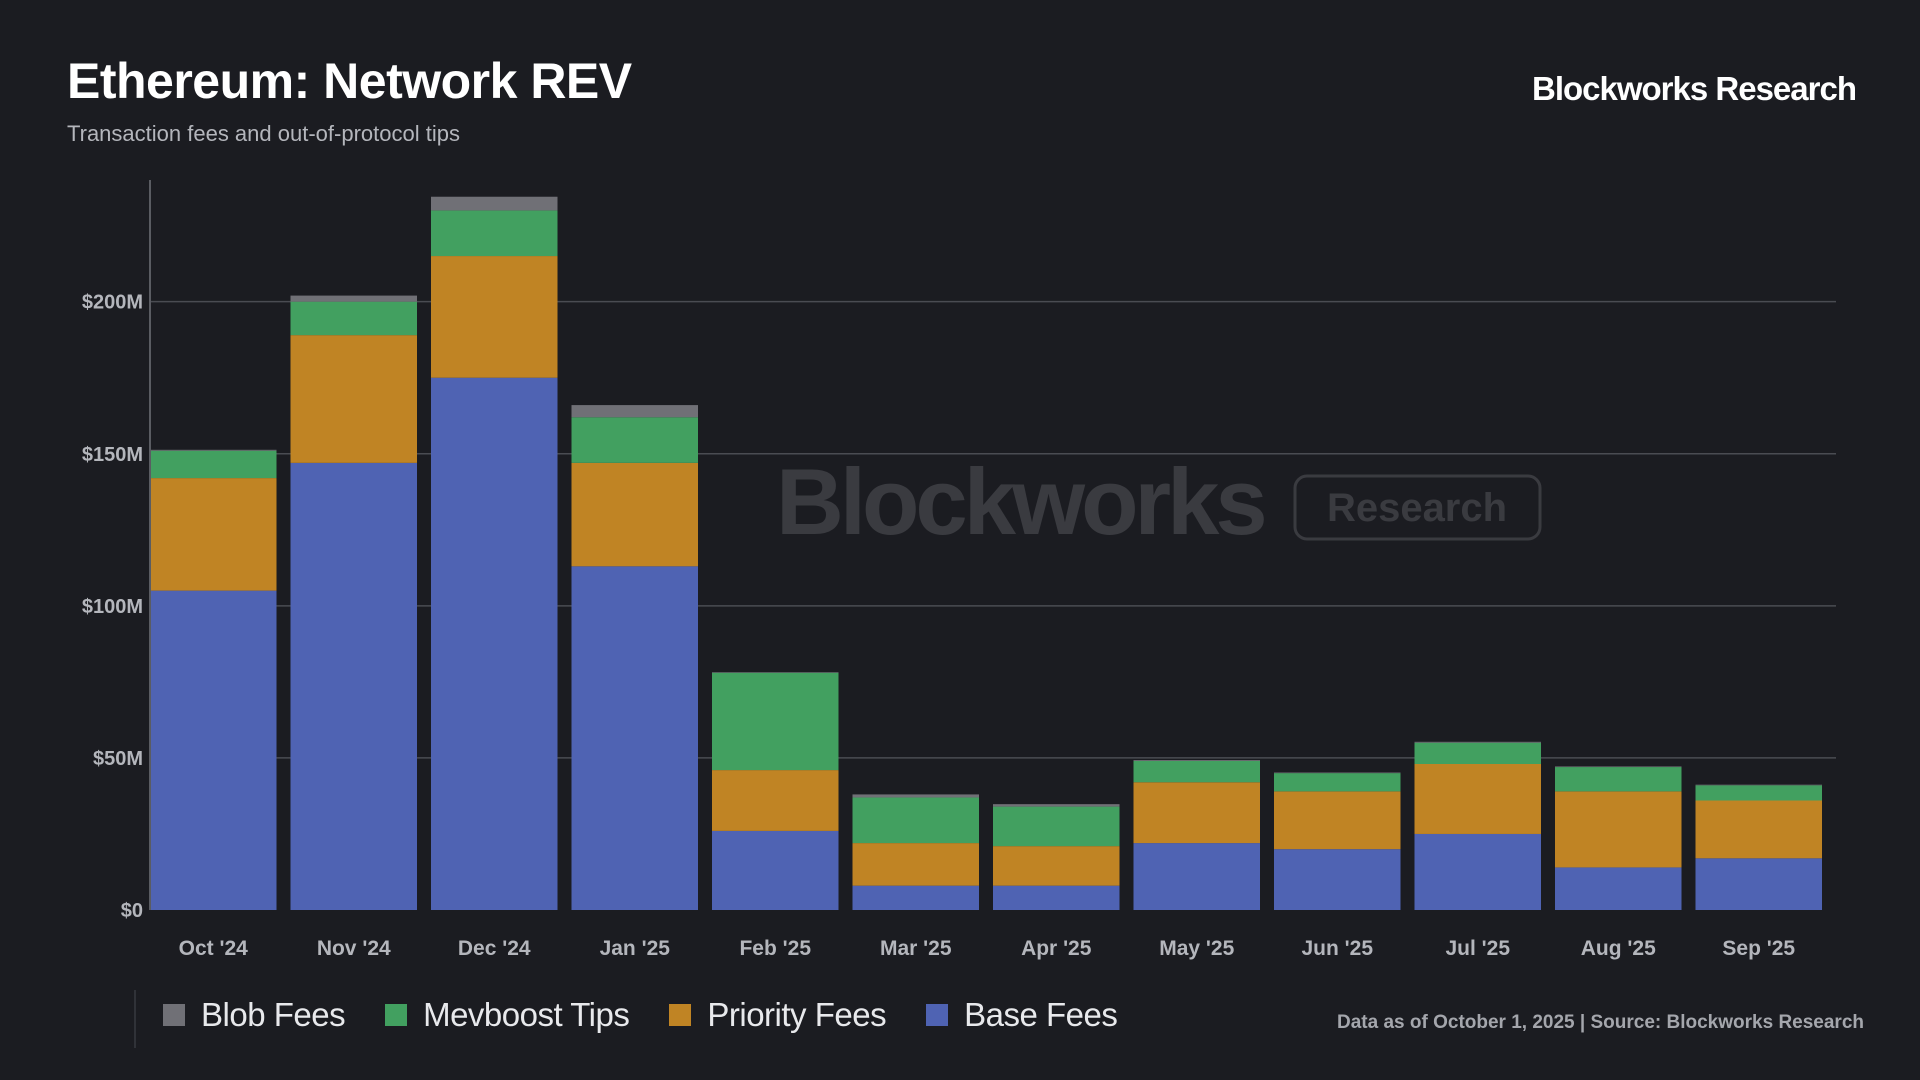 This screenshot has width=1920, height=1080. Describe the element at coordinates (135, 1019) in the screenshot. I see `legend-divider` at that location.